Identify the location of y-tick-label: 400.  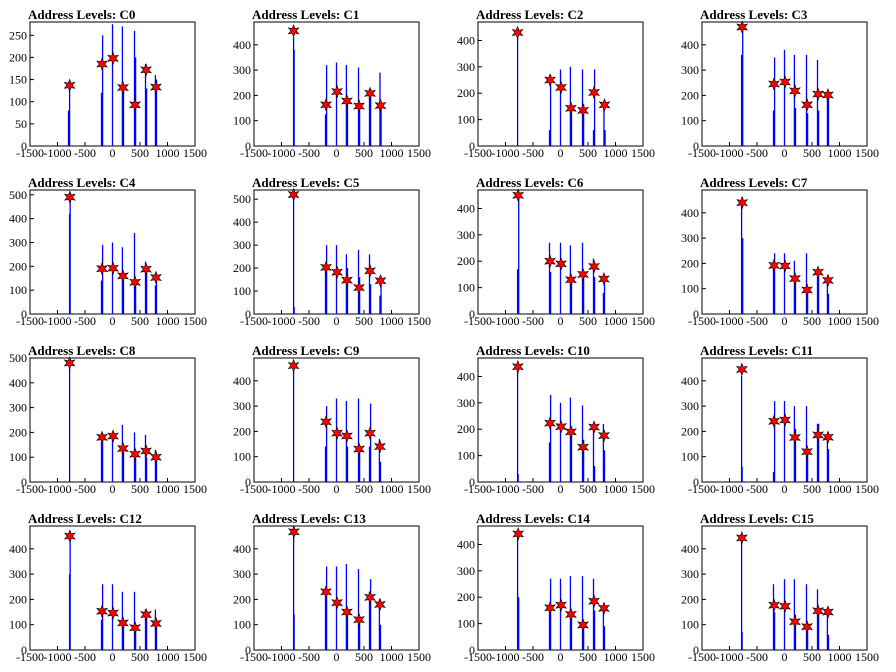
(18, 219).